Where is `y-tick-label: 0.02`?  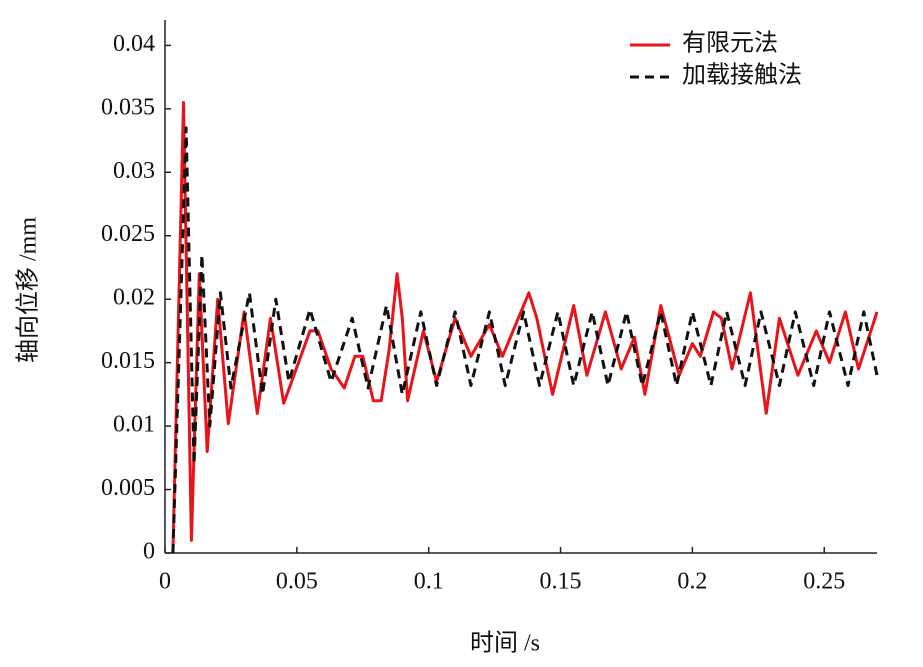 y-tick-label: 0.02 is located at coordinates (134, 298).